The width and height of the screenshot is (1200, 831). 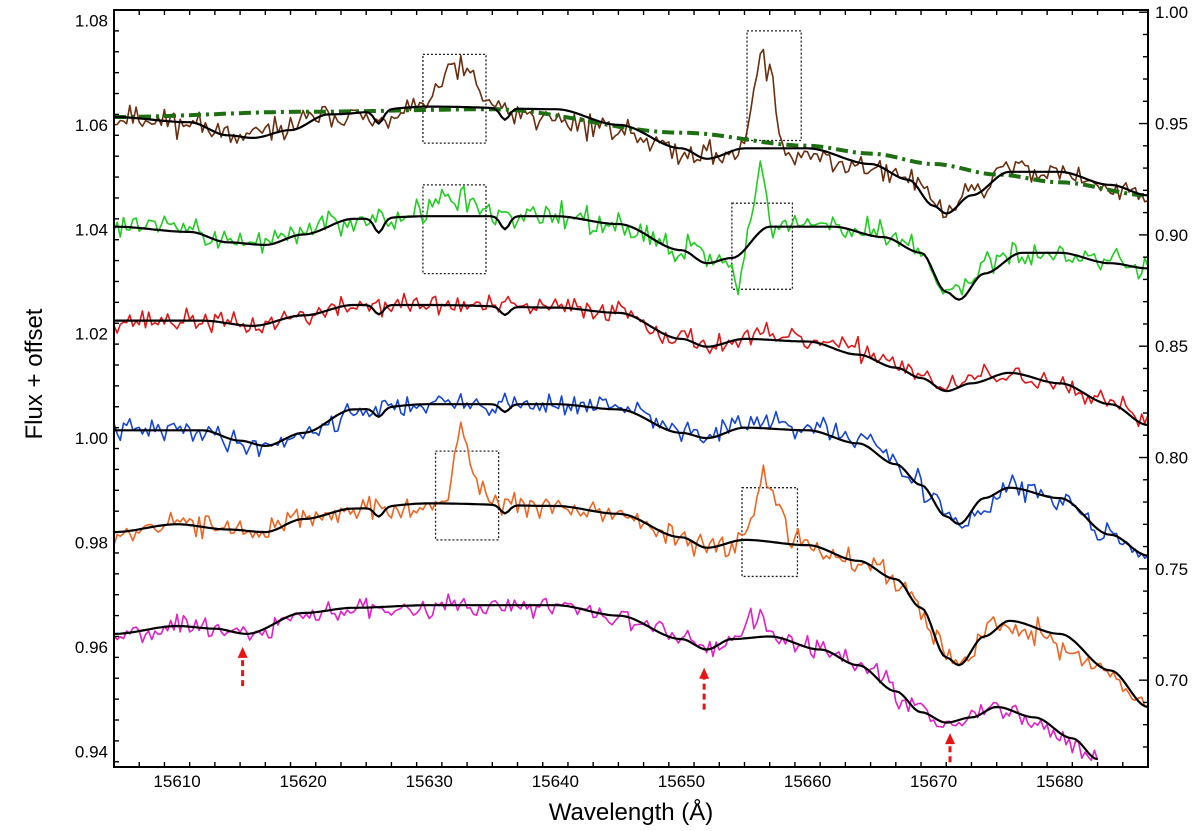 What do you see at coordinates (631, 812) in the screenshot?
I see `x-axis-title: Wavelength (Å)` at bounding box center [631, 812].